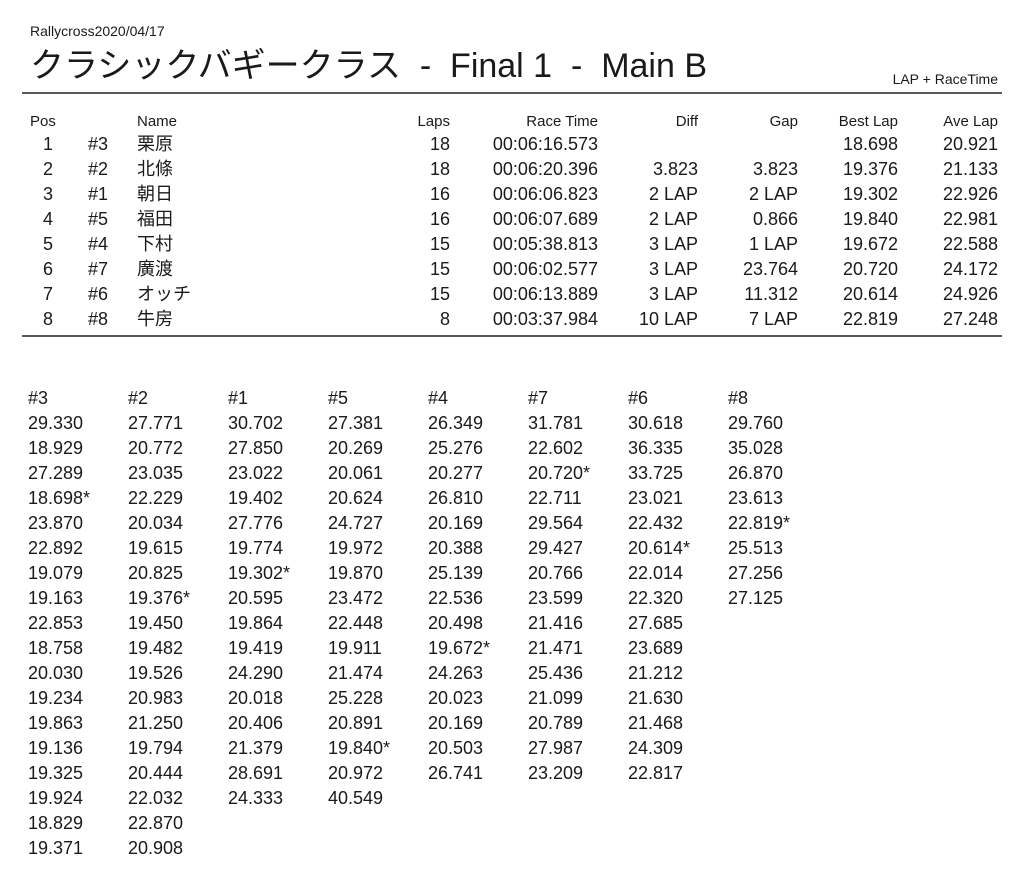 This screenshot has height=885, width=1024. Describe the element at coordinates (98, 169) in the screenshot. I see `cell-car: #2` at that location.